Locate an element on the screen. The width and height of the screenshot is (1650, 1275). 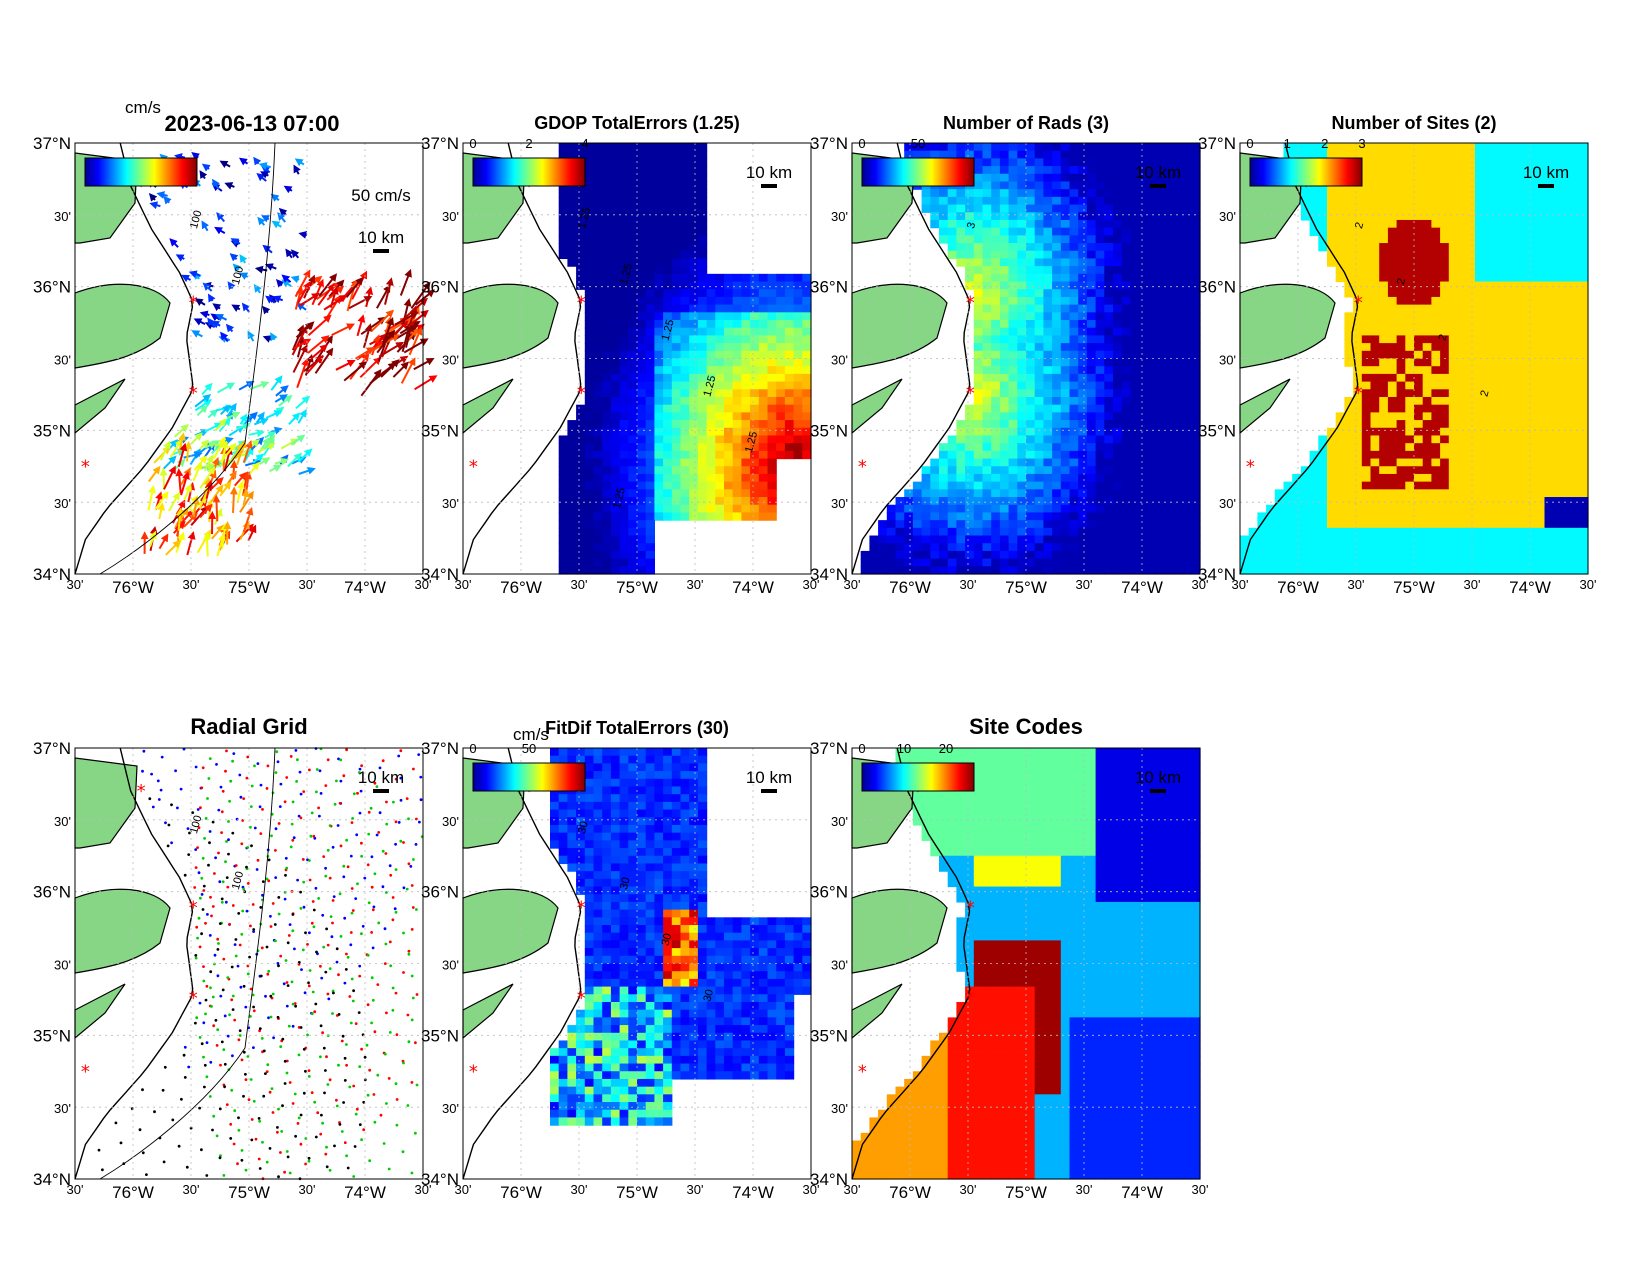
distance-scale-label: 10 km is located at coordinates (381, 237).